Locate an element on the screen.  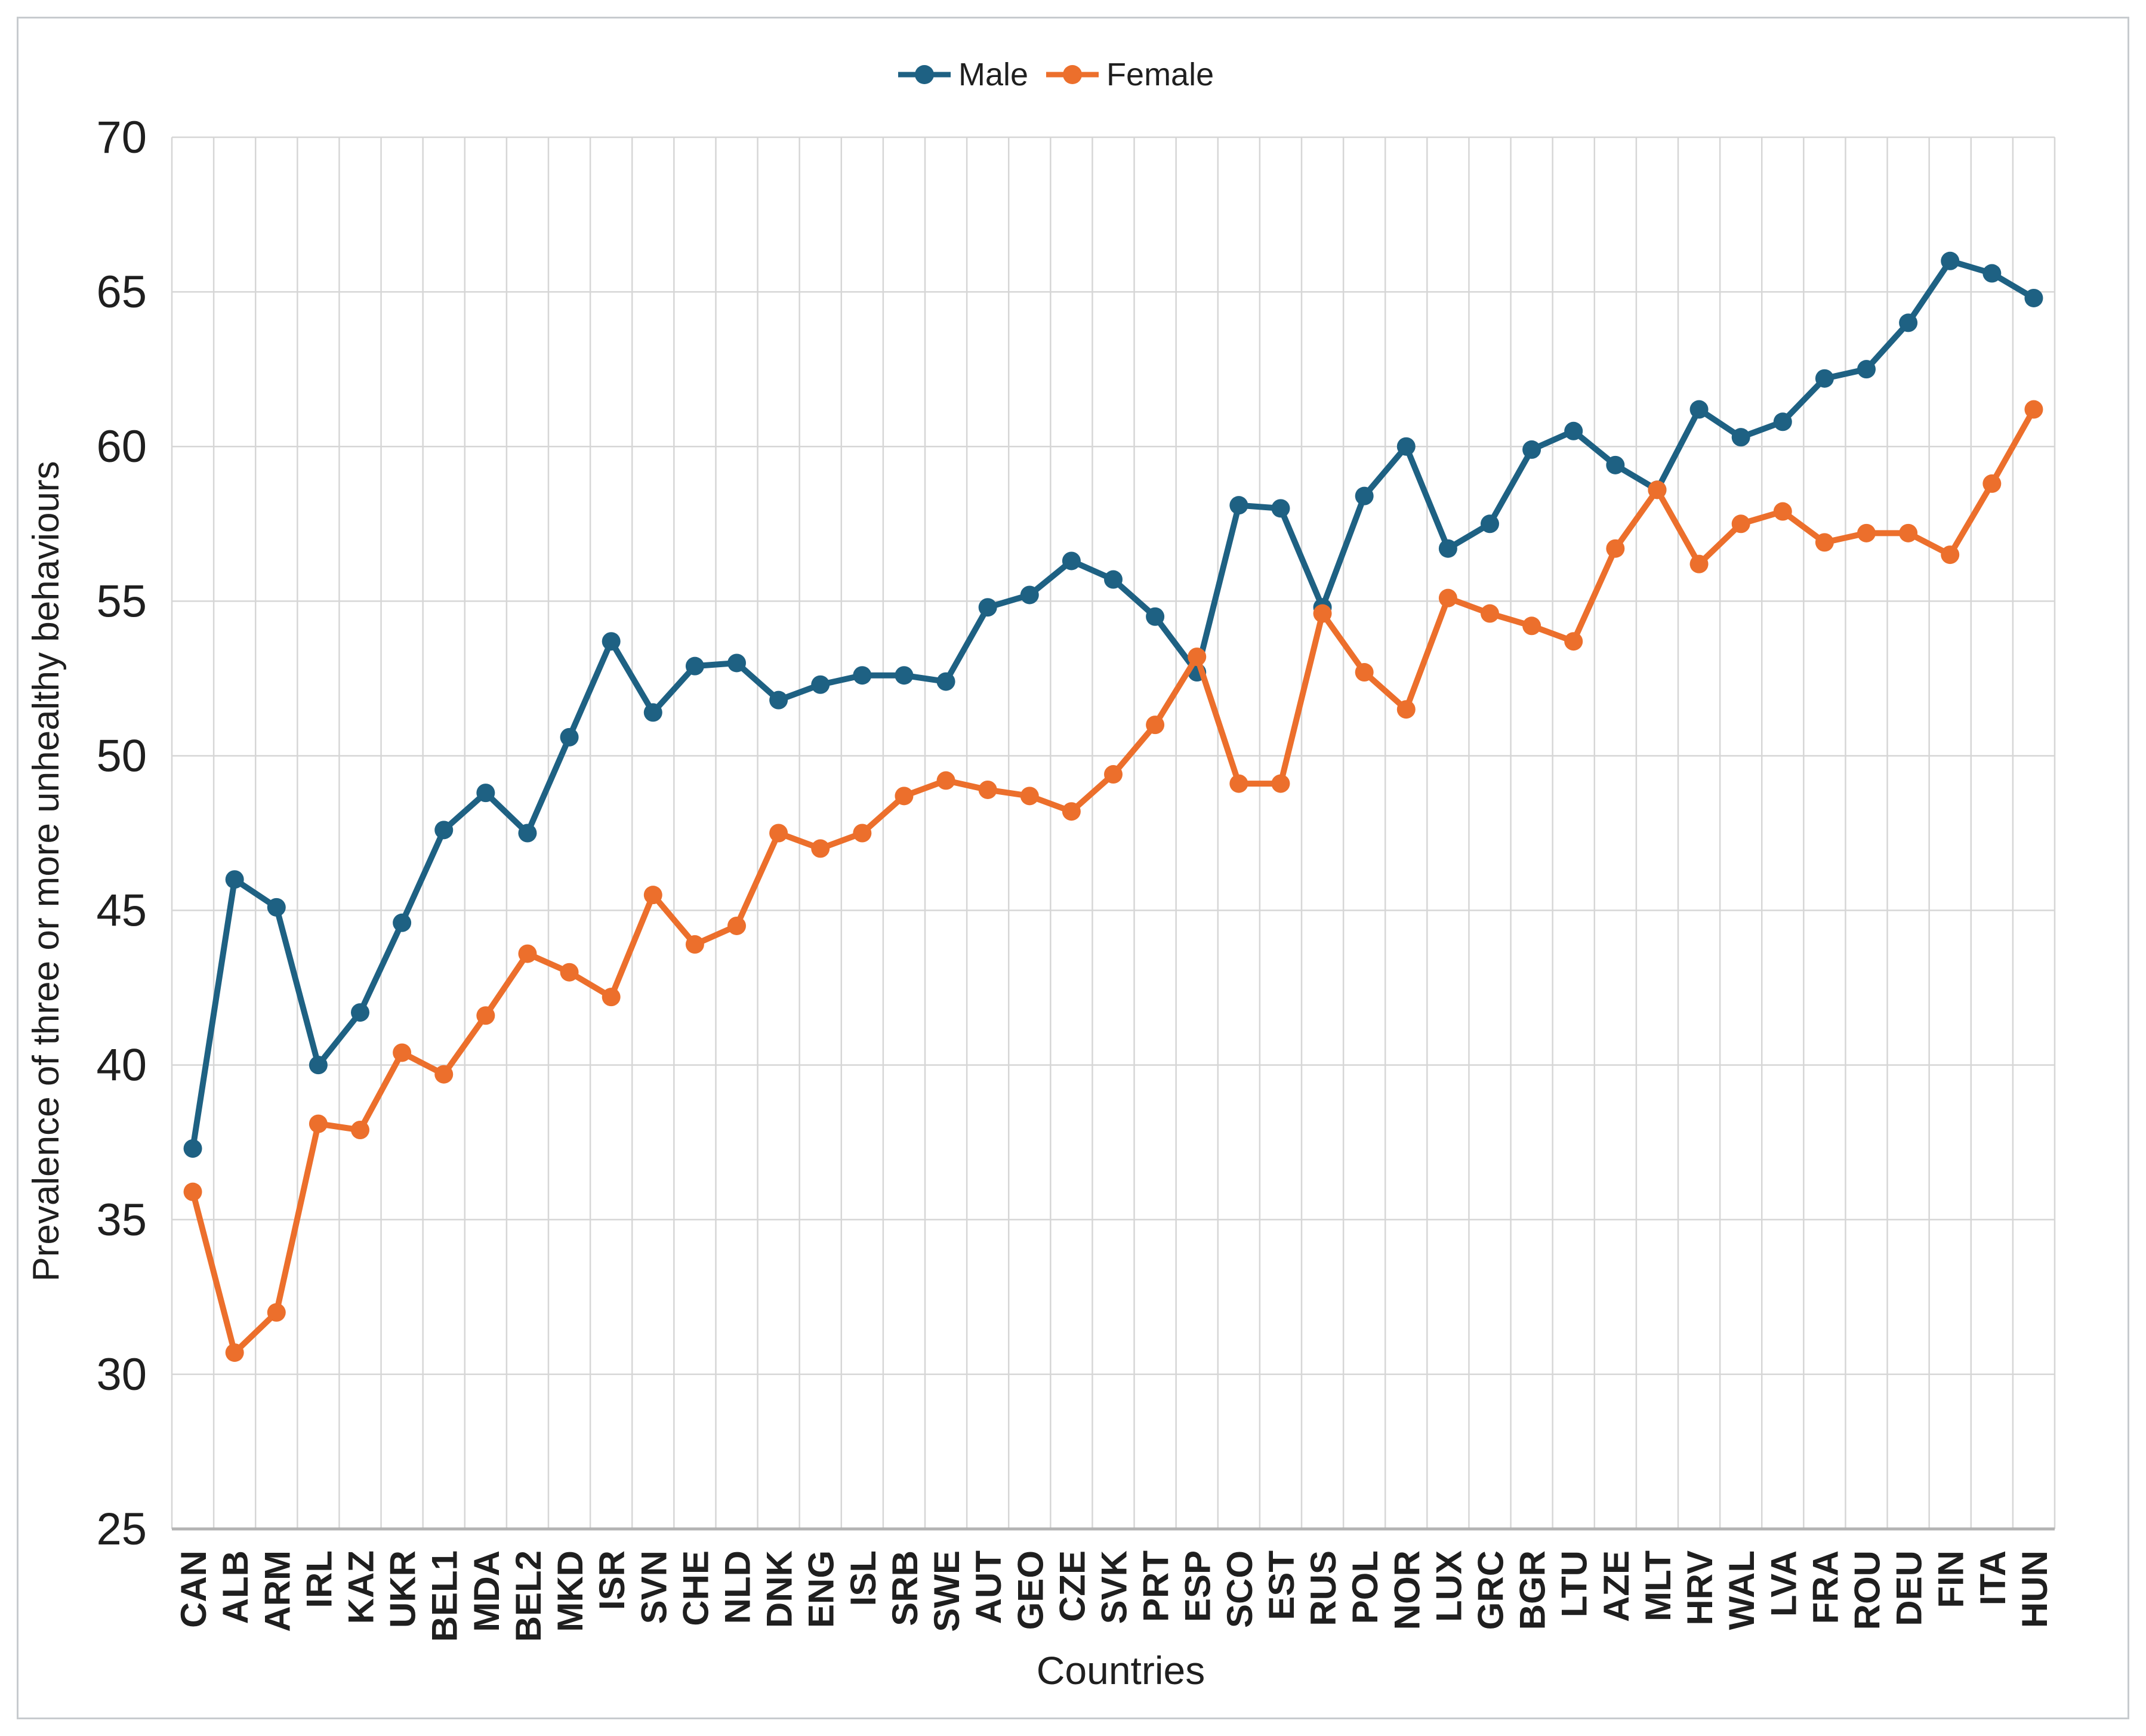
female-point-MDA is located at coordinates (485, 1015).